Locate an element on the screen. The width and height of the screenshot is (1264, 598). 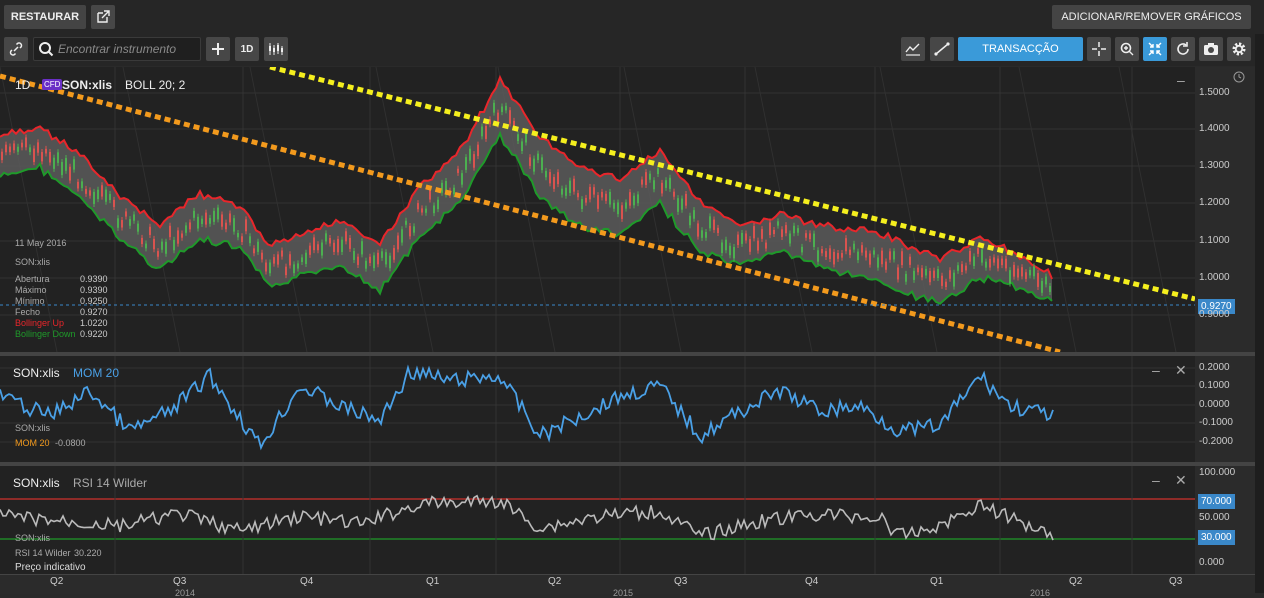
indicators-button is located at coordinates (913, 49).